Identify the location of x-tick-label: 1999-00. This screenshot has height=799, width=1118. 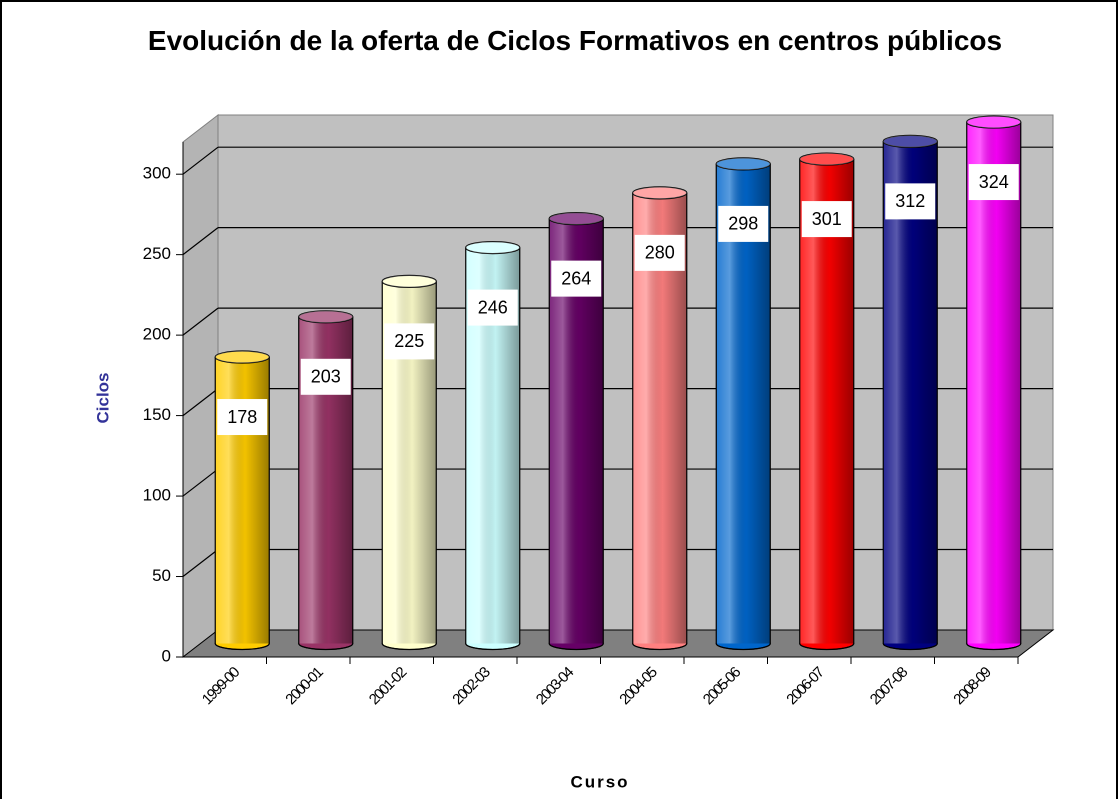
(221, 686).